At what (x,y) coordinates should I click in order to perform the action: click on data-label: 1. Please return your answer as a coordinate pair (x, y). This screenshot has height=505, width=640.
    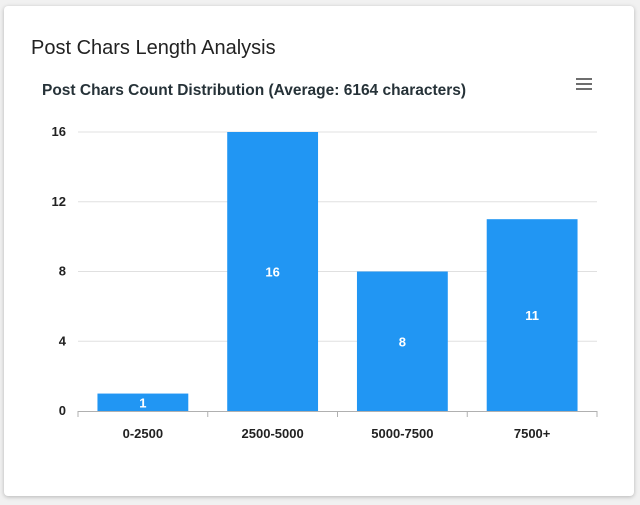
    Looking at the image, I should click on (142, 402).